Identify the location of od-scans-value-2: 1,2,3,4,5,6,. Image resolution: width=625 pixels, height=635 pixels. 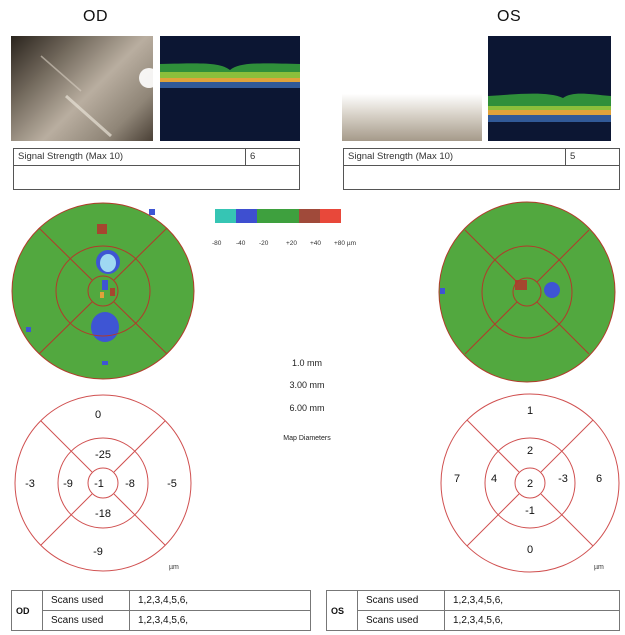
(220, 620).